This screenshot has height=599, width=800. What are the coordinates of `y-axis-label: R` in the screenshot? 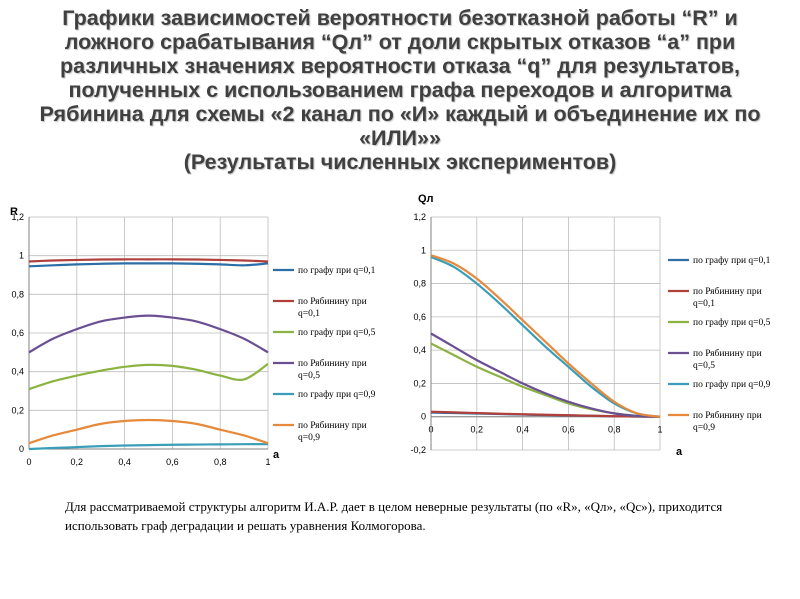 It's located at (14, 212).